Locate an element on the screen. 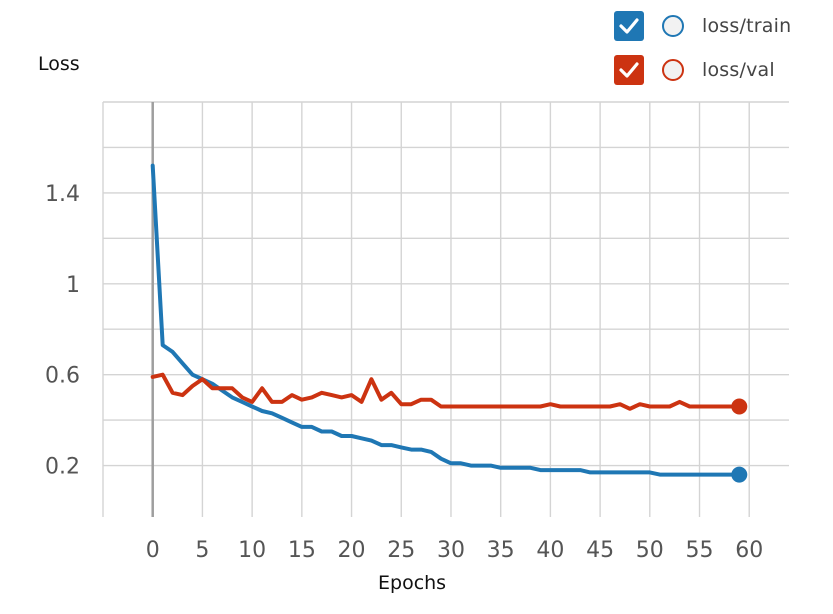 The width and height of the screenshot is (833, 614). legend-item-train: loss/train is located at coordinates (702, 26).